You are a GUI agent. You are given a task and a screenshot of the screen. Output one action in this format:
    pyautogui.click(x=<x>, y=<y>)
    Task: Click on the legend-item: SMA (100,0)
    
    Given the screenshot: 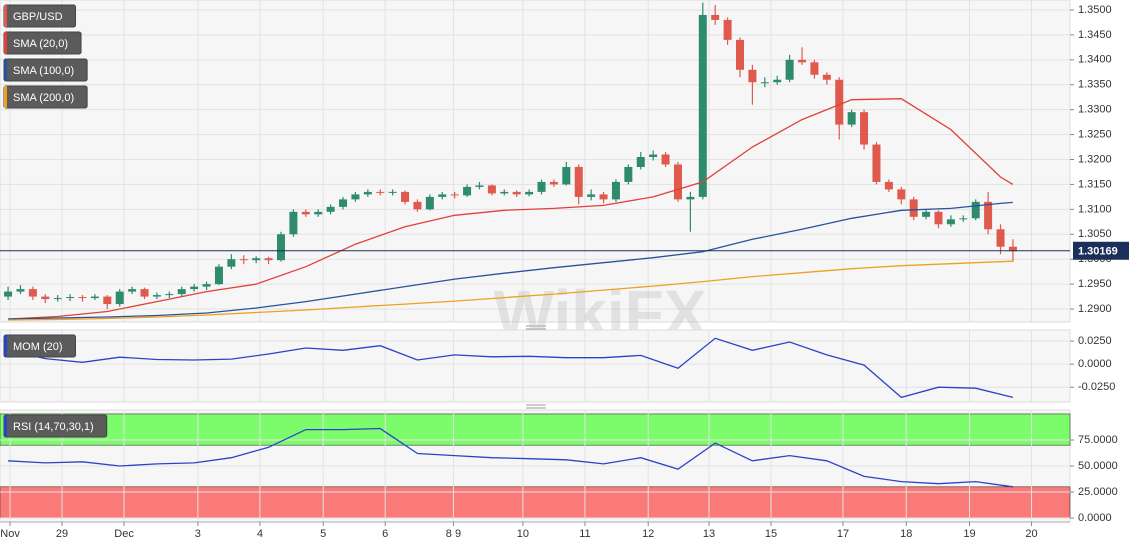 What is the action you would take?
    pyautogui.click(x=45, y=70)
    